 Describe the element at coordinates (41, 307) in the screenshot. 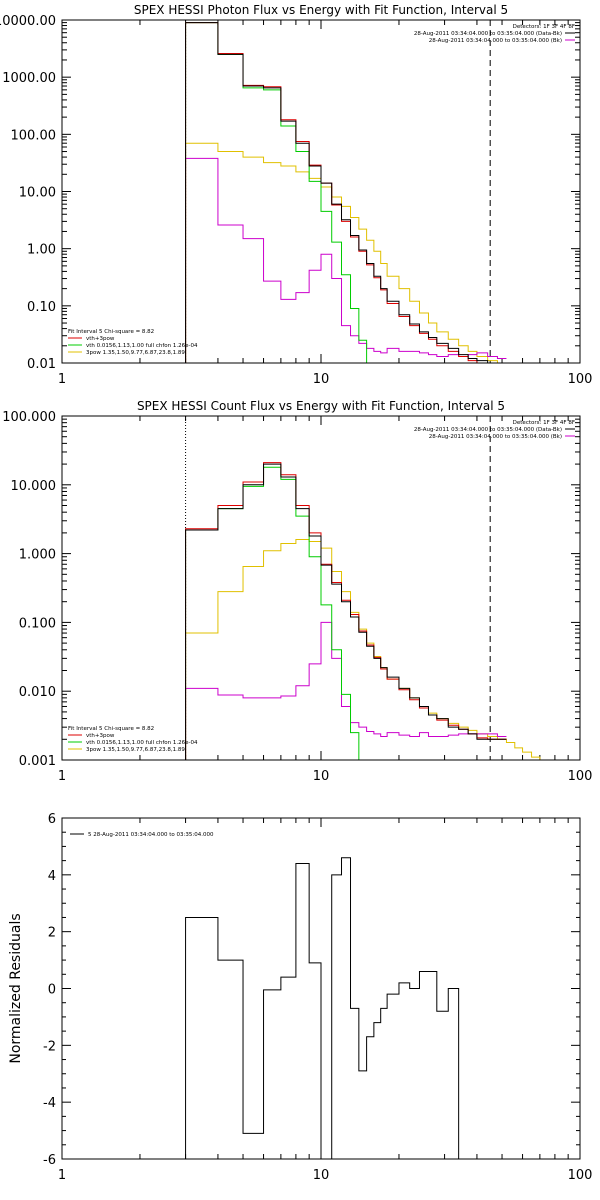

I see `y-tick-label: 0.10` at that location.